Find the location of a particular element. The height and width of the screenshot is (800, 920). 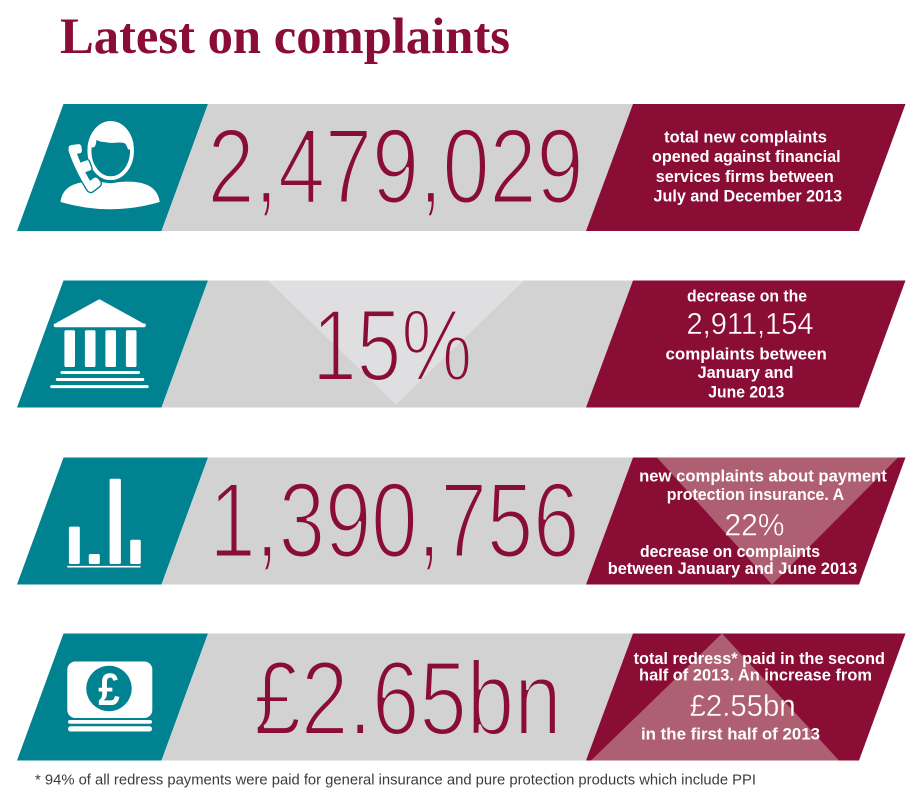

svg-text: complaints between is located at coordinates (746, 354).